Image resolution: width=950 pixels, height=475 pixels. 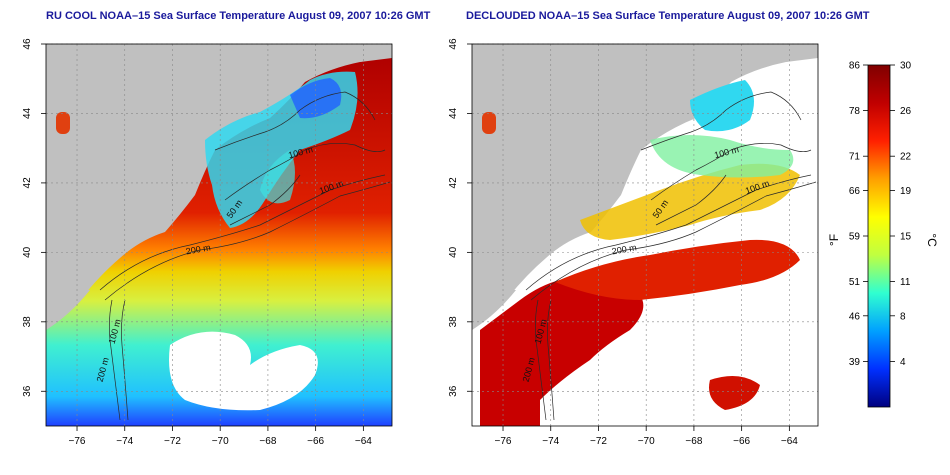 I want to click on fahrenheit-axis-label: °F, so click(x=834, y=240).